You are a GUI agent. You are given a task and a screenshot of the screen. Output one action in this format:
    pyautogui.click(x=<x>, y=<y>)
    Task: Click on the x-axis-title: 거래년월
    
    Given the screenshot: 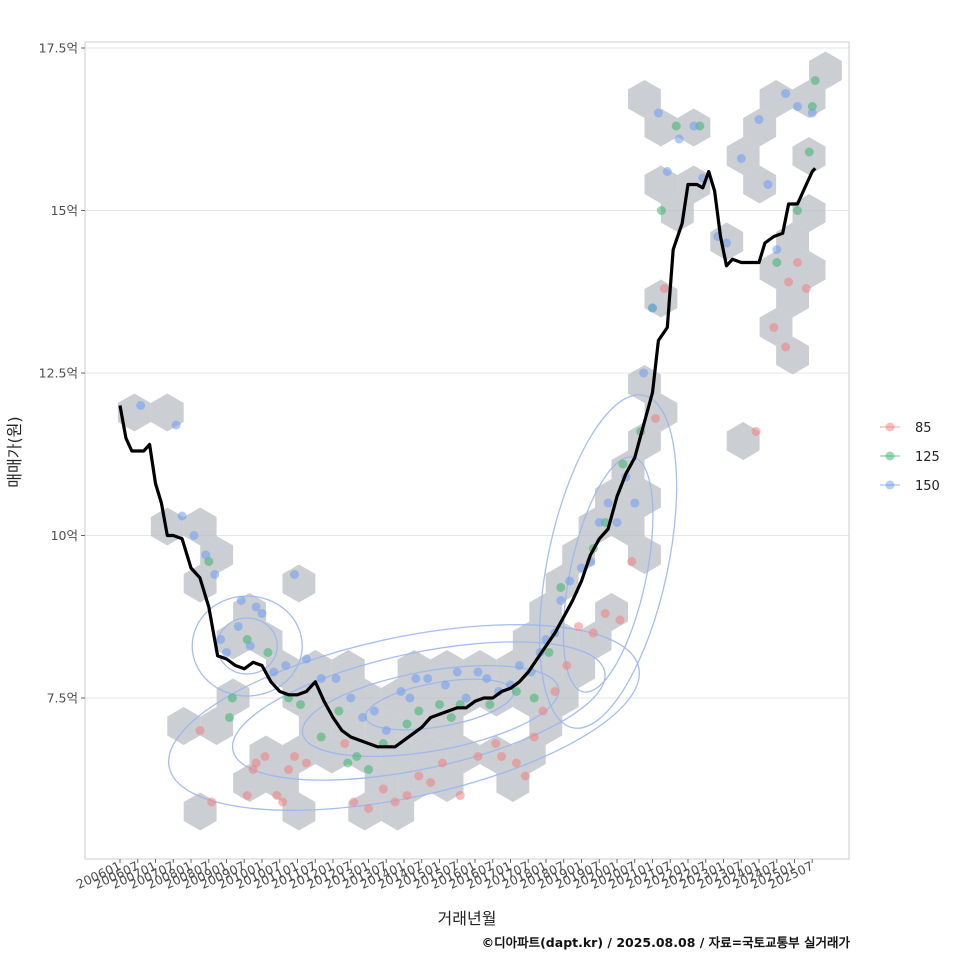 What is the action you would take?
    pyautogui.click(x=467, y=918)
    